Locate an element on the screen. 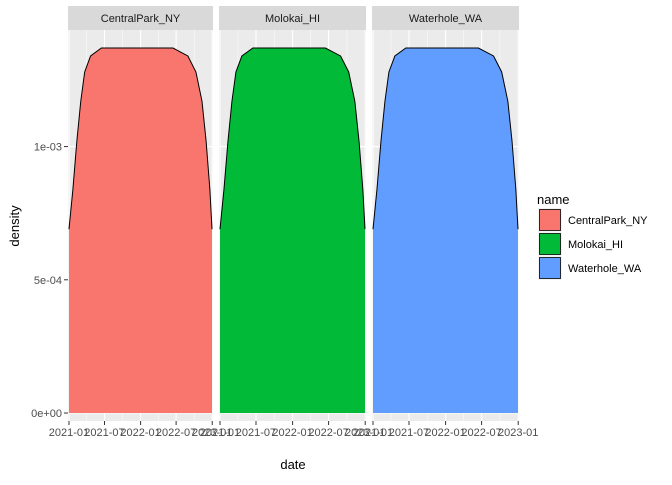 The height and width of the screenshot is (485, 672). density-outline-Molokai_HI is located at coordinates (292, 138).